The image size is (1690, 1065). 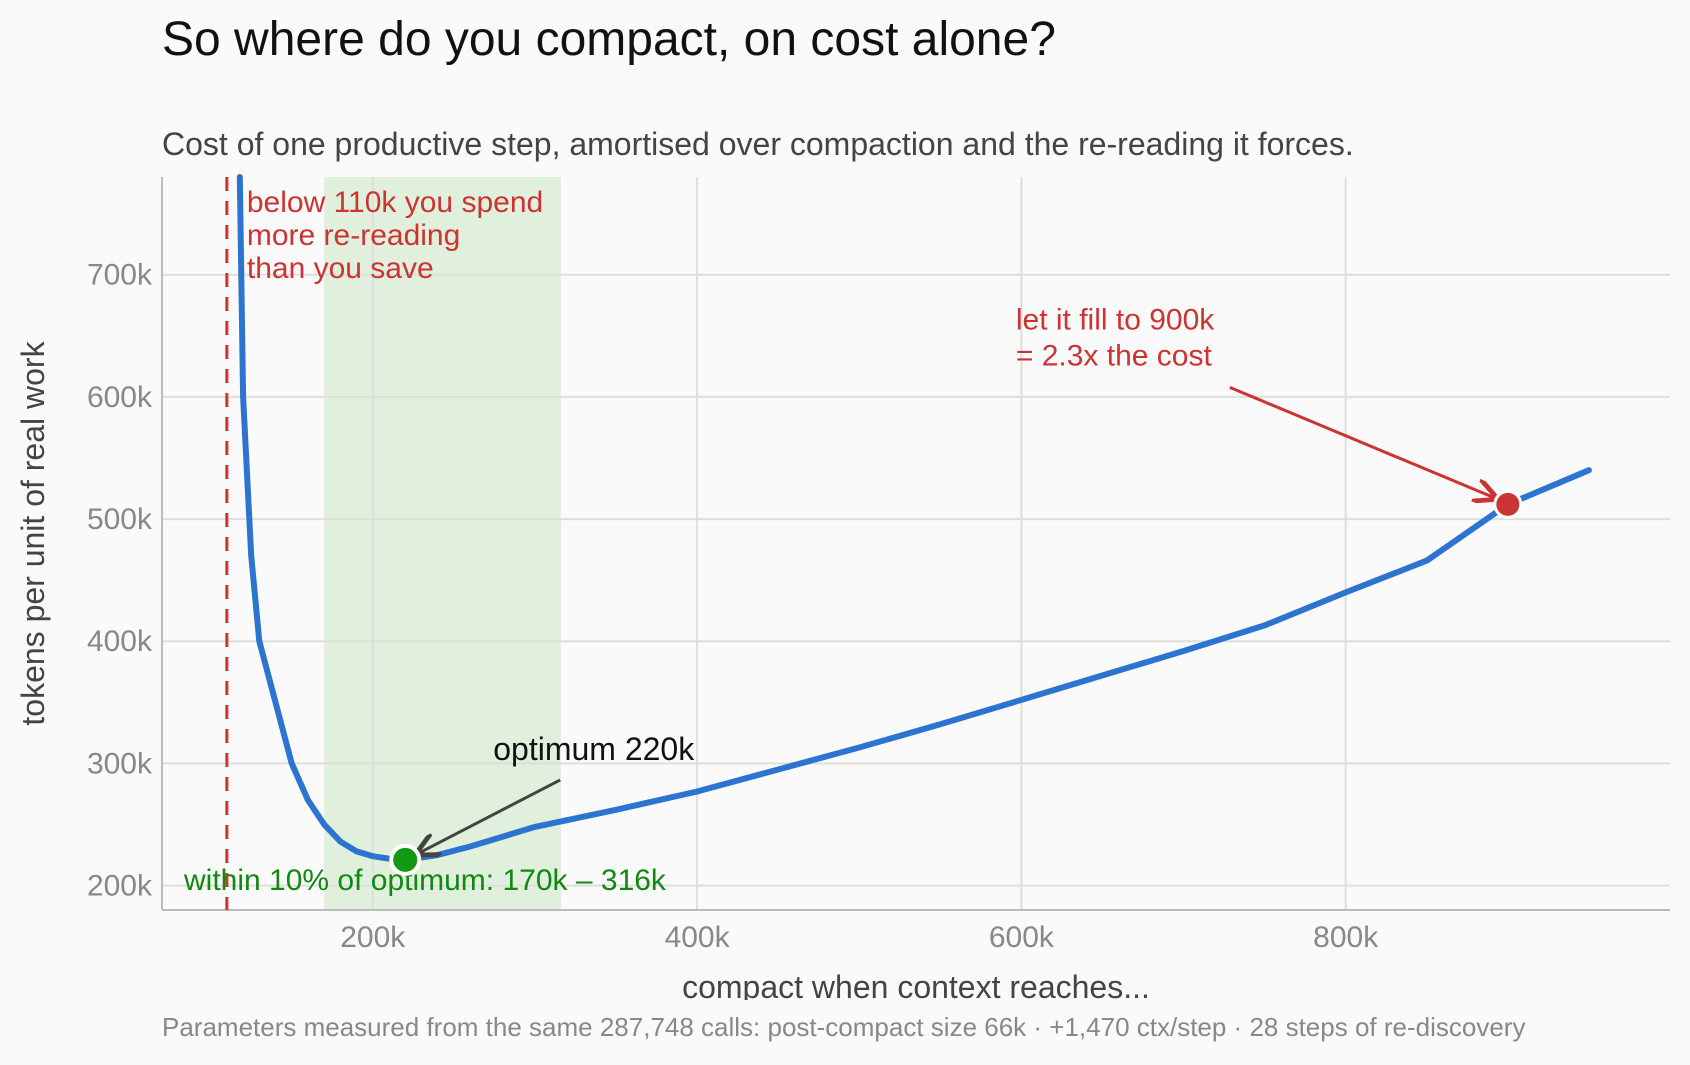 What do you see at coordinates (120, 275) in the screenshot?
I see `y-tick-label: 700k` at bounding box center [120, 275].